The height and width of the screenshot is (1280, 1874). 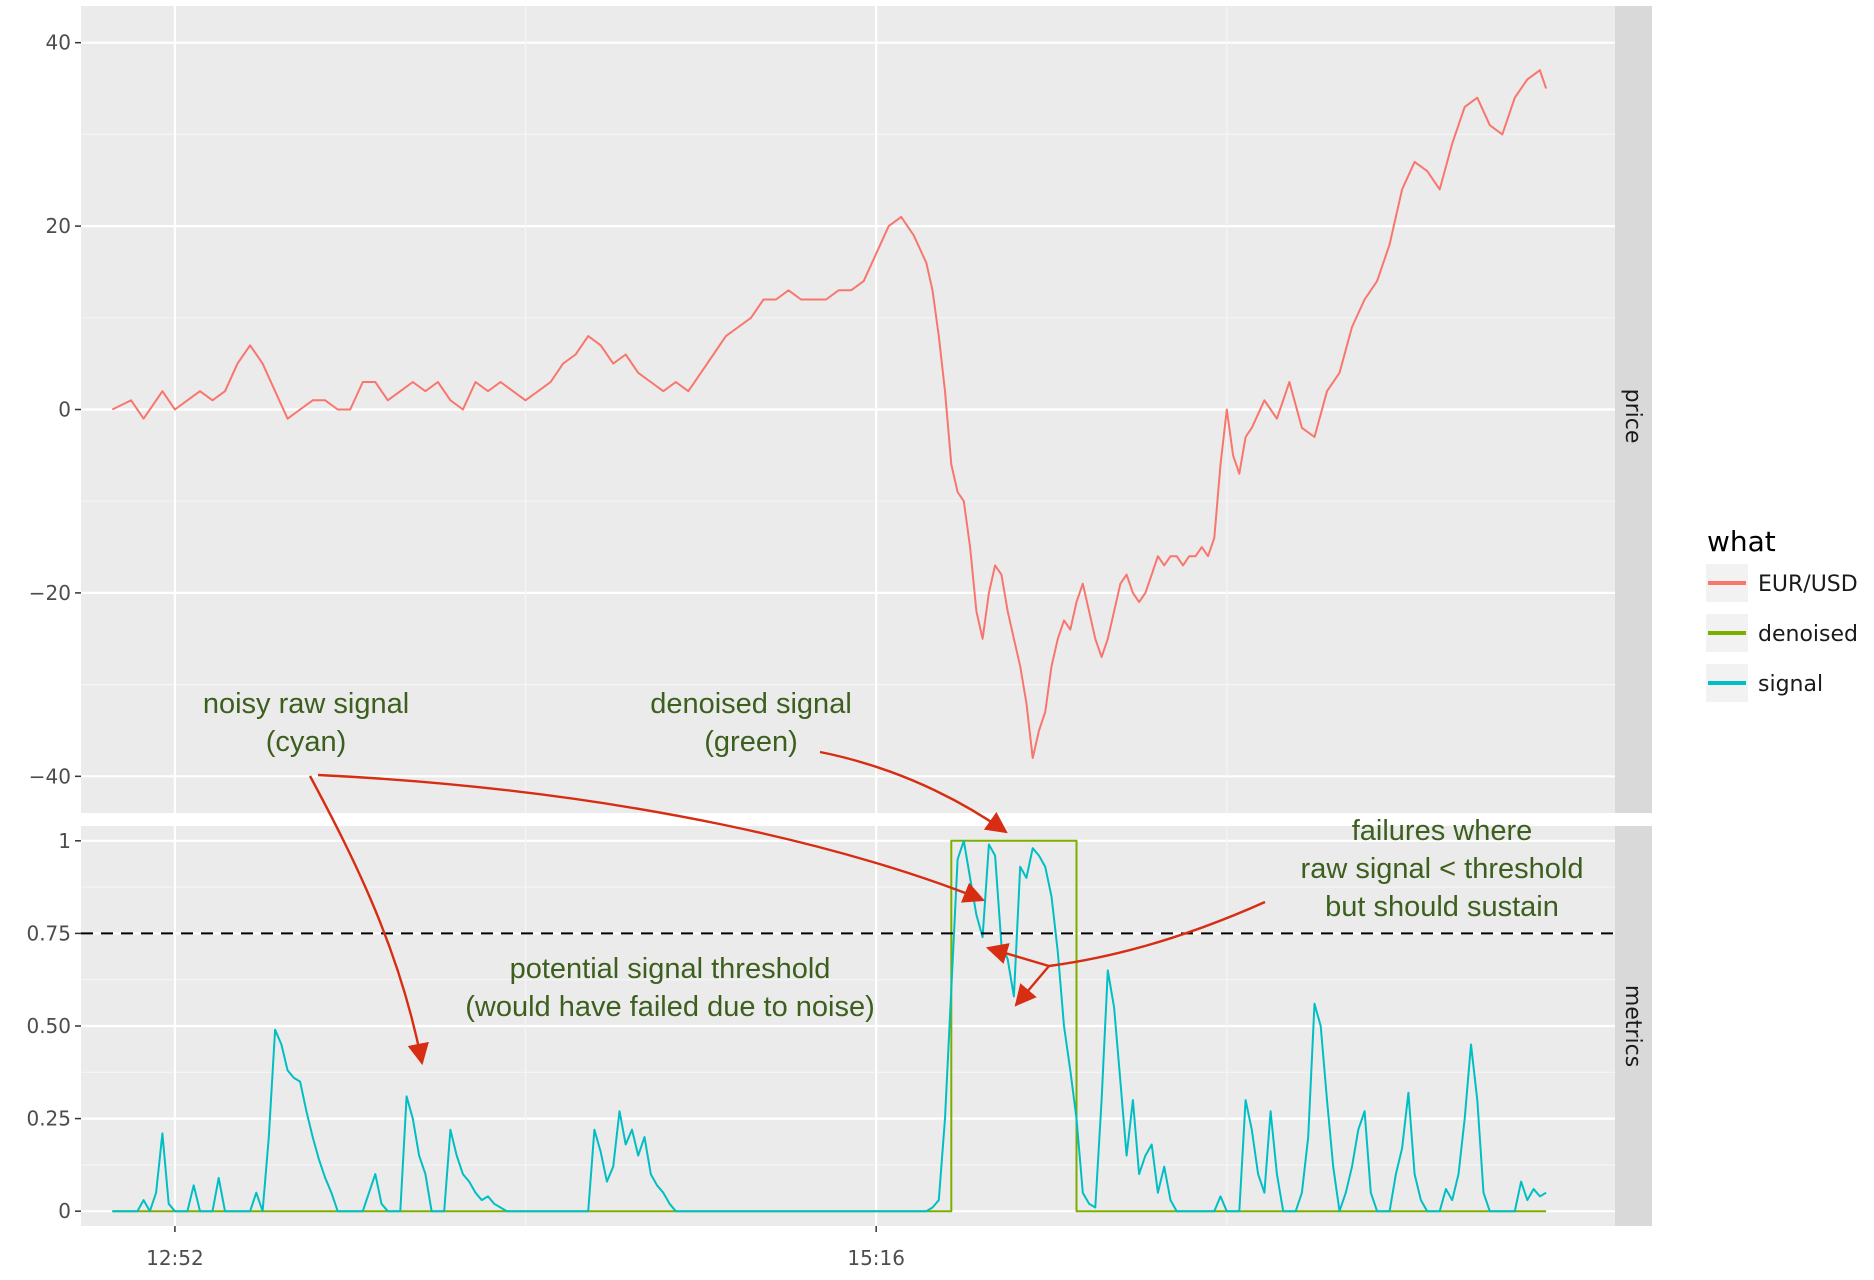 I want to click on metrics-strip, so click(x=1633, y=1026).